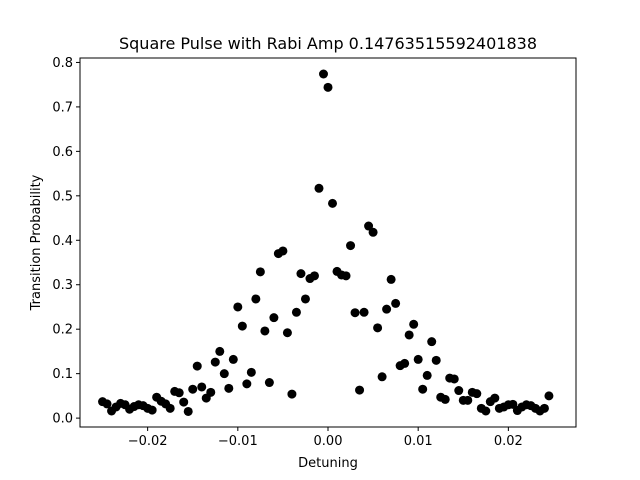  I want to click on x-tick-label: 0.02, so click(508, 441).